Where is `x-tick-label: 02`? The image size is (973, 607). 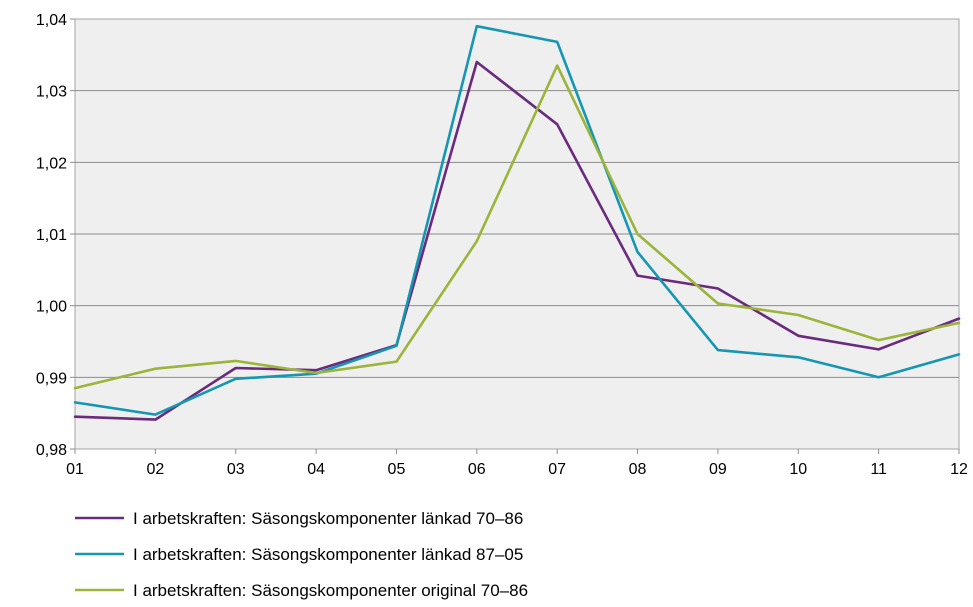 x-tick-label: 02 is located at coordinates (155, 469).